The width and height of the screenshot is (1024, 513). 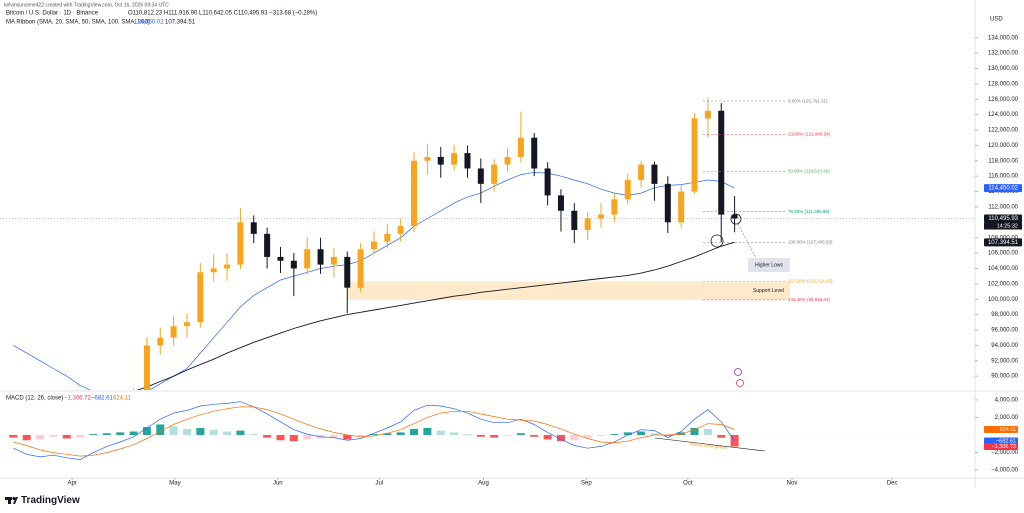 What do you see at coordinates (78, 399) in the screenshot?
I see `macd-value: −1,306.72` at bounding box center [78, 399].